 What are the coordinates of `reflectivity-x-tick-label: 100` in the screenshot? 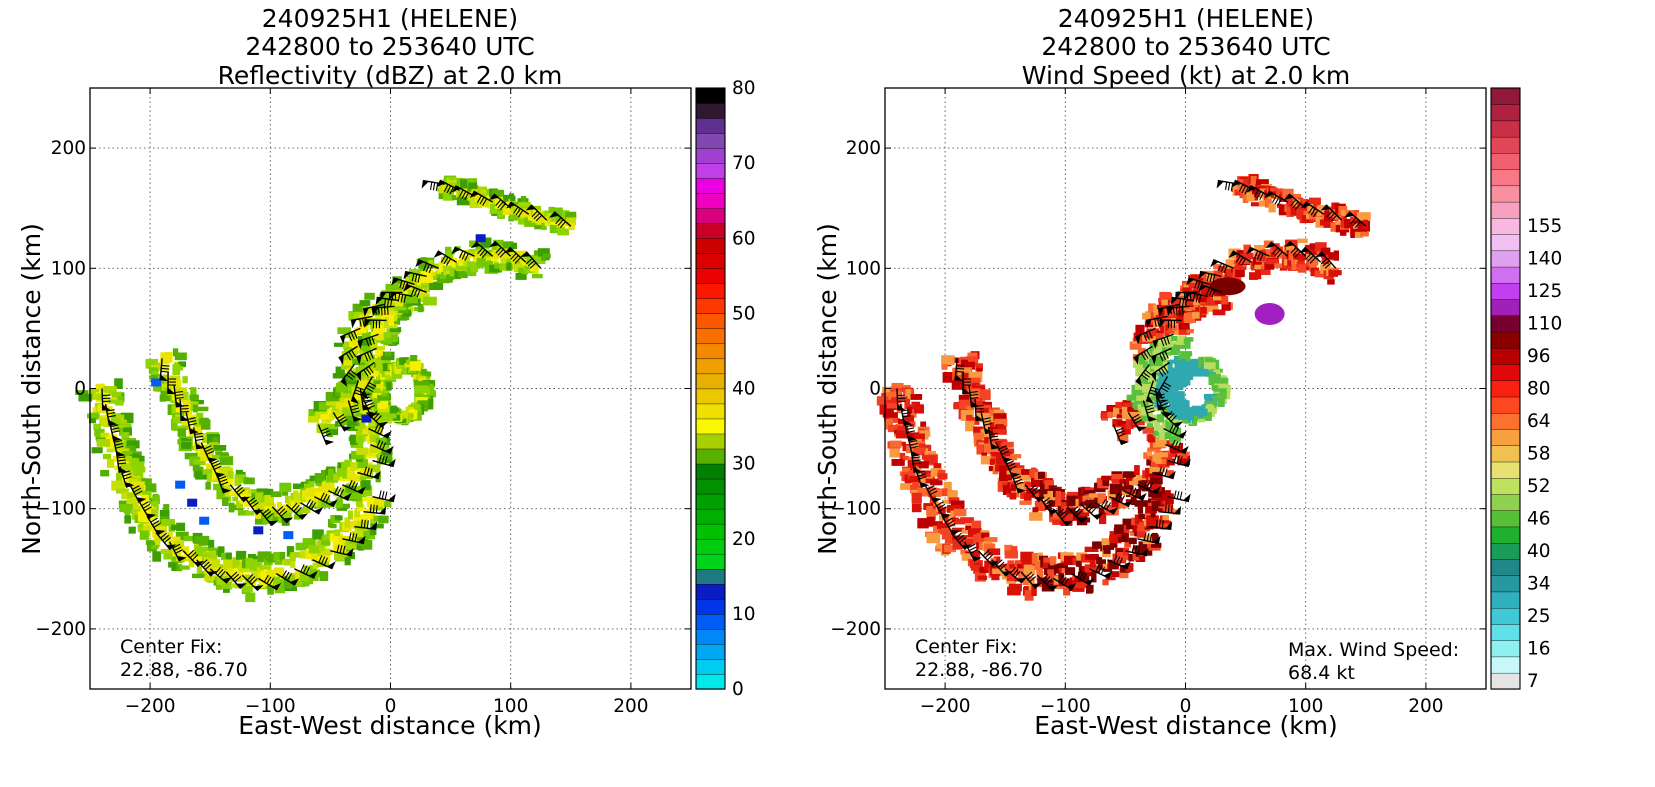 It's located at (510, 706).